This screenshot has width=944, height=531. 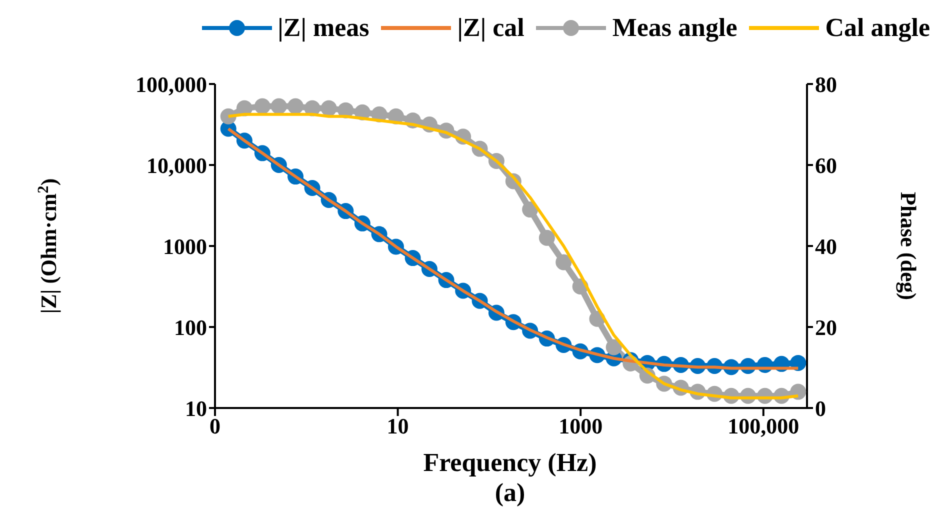 I want to click on legend-label: Cal angle, so click(x=877, y=28).